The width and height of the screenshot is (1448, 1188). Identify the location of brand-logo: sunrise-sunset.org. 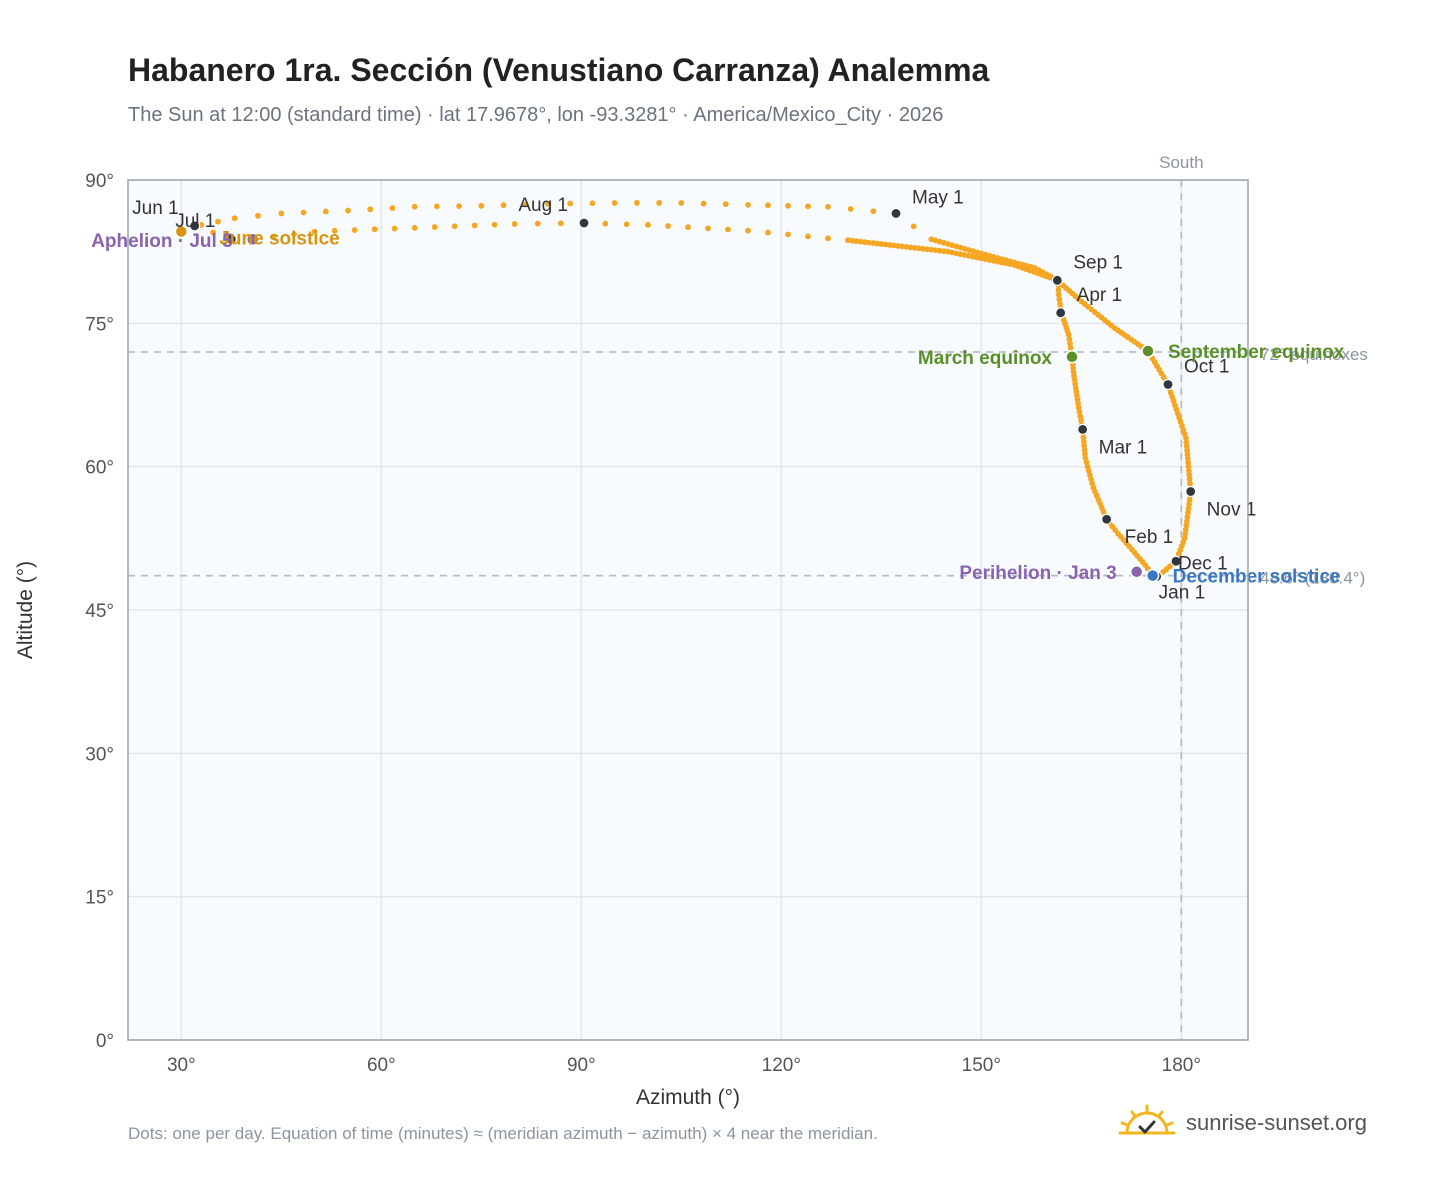
(1242, 1123).